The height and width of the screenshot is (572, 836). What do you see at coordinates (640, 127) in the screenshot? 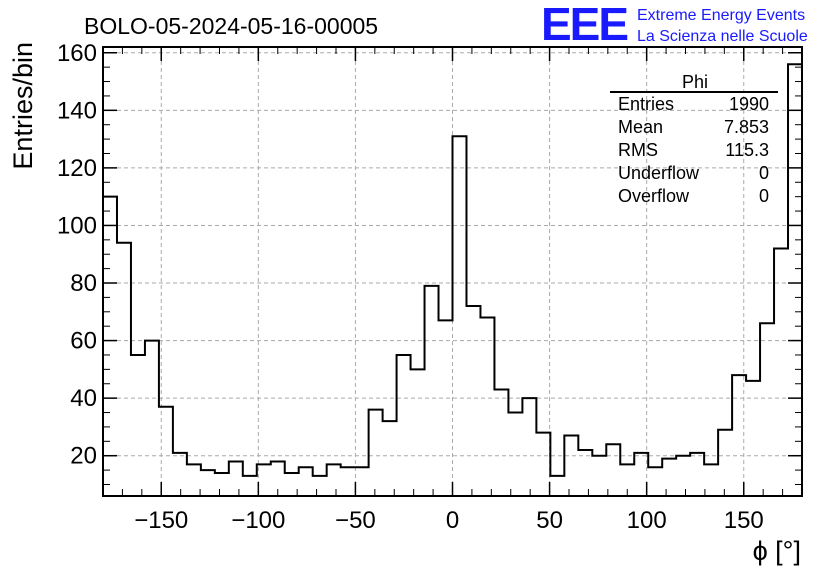
I see `stats-row-label: Mean` at bounding box center [640, 127].